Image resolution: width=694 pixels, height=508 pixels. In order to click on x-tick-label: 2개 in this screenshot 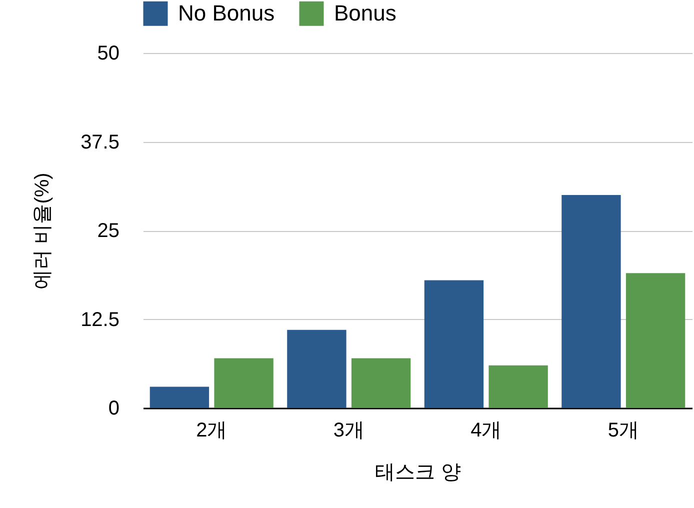, I will do `click(212, 431)`.